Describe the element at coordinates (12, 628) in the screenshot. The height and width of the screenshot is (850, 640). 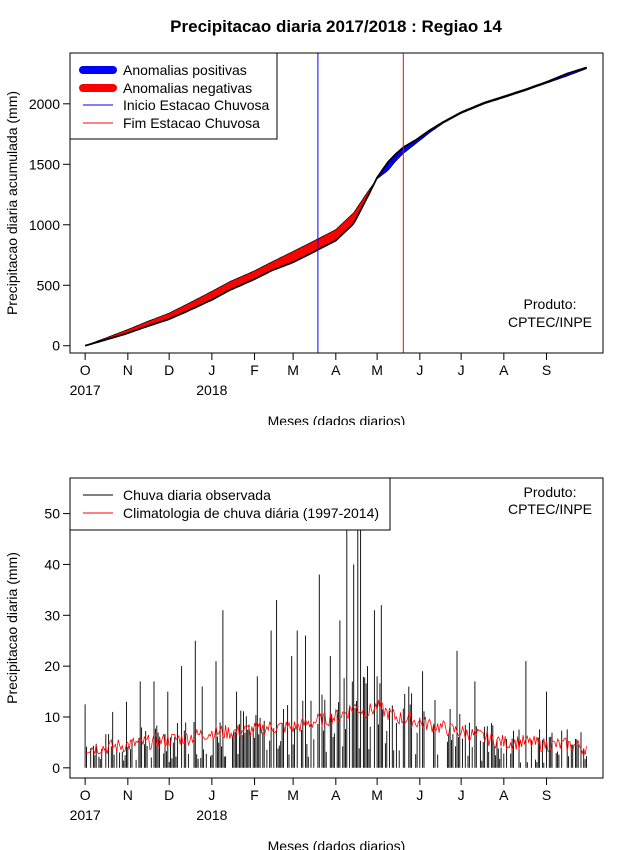
I see `y-axis-label: Precipitacao diaria (mm)` at that location.